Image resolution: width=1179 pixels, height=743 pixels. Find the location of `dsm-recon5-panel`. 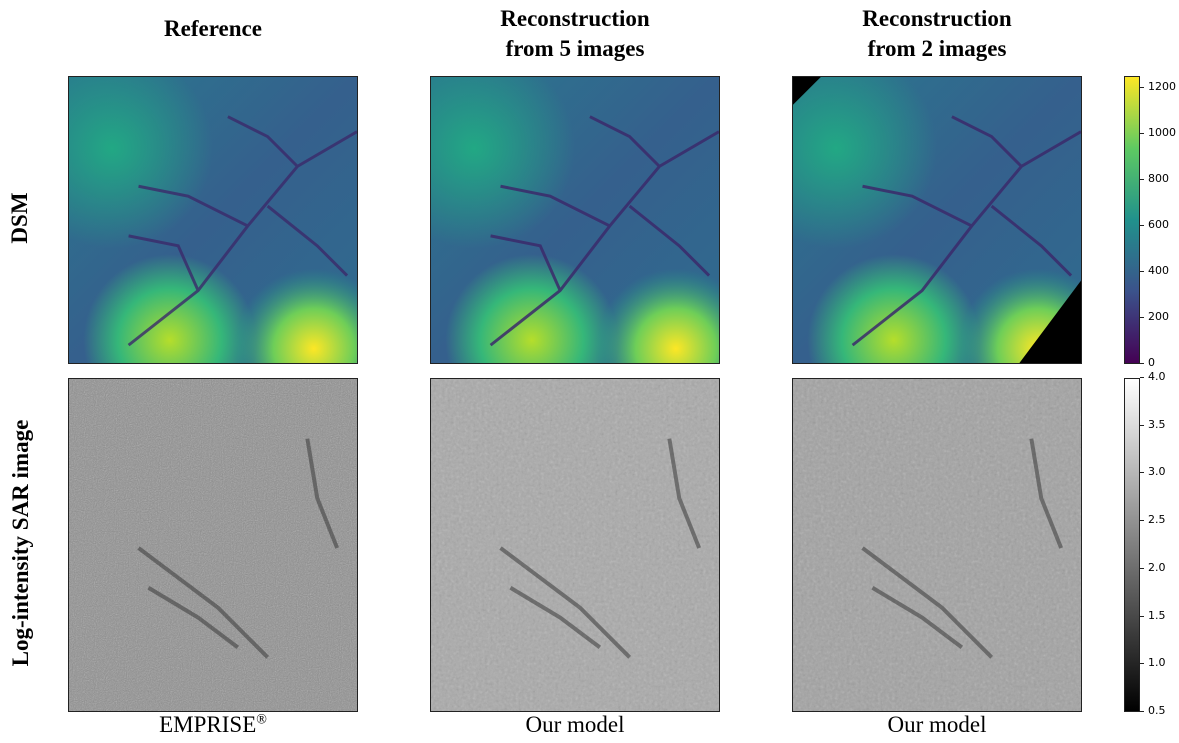

dsm-recon5-panel is located at coordinates (575, 220).